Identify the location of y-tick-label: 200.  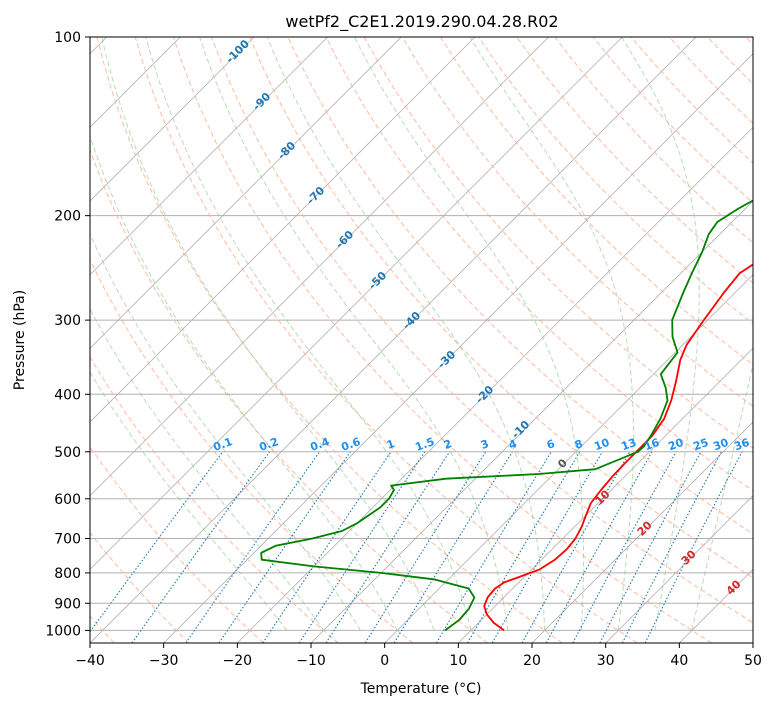
(67, 217).